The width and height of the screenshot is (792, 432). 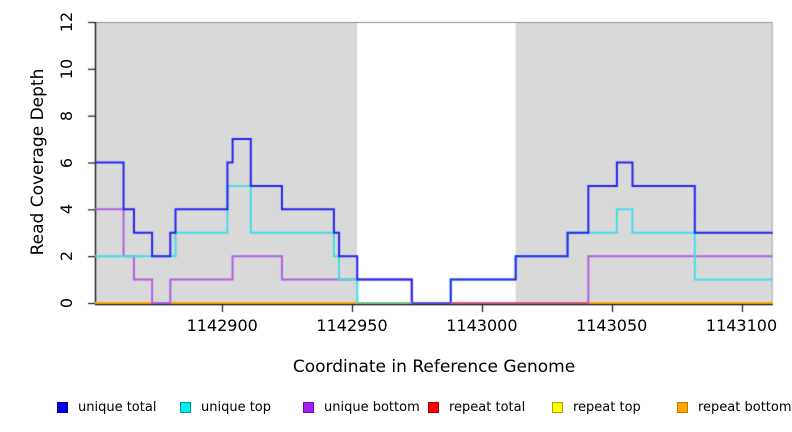 I want to click on legend-item-repeat-bottom: repeat bottom, so click(x=734, y=407).